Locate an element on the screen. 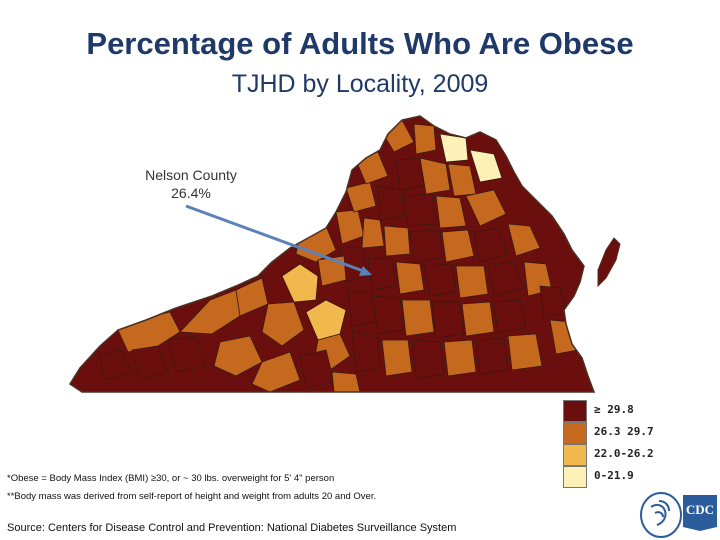  legend-label: 22.0-26.2 is located at coordinates (624, 453).